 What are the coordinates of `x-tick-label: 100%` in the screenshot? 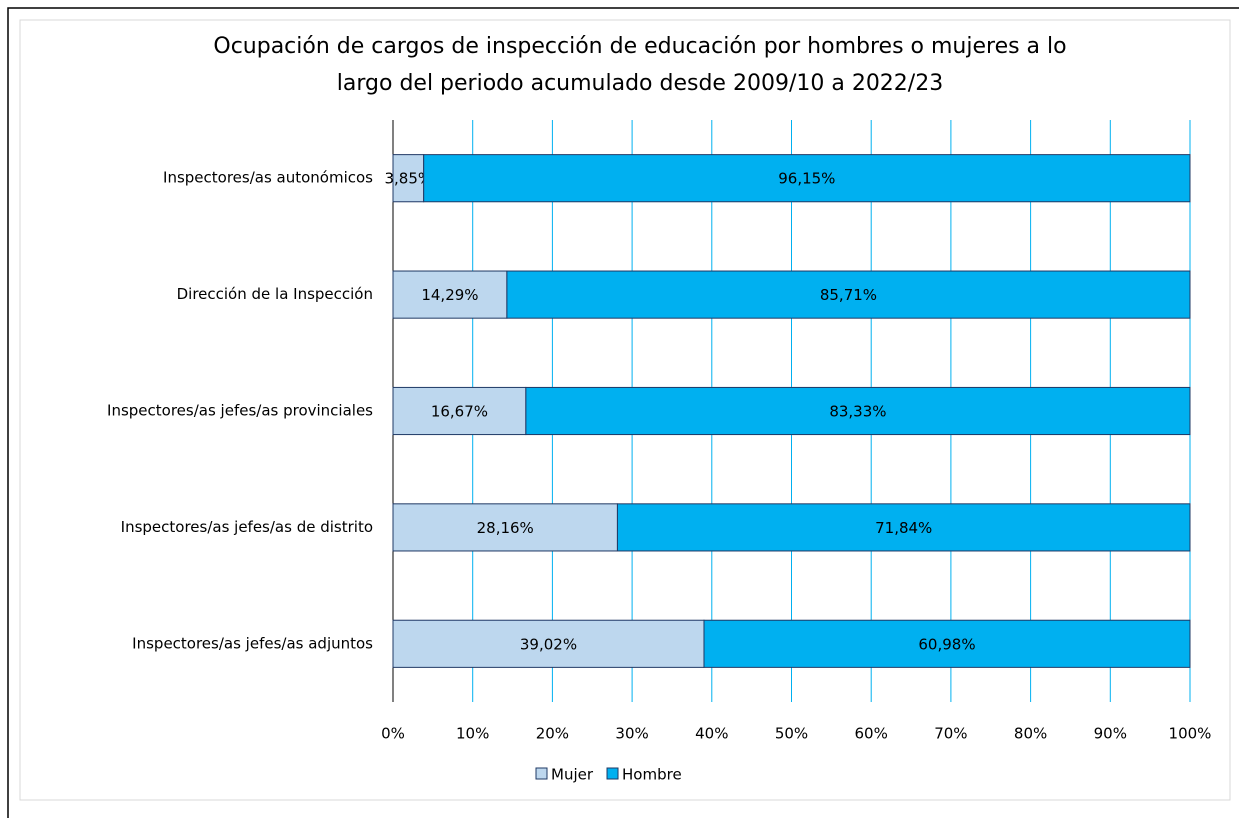 It's located at (1190, 734).